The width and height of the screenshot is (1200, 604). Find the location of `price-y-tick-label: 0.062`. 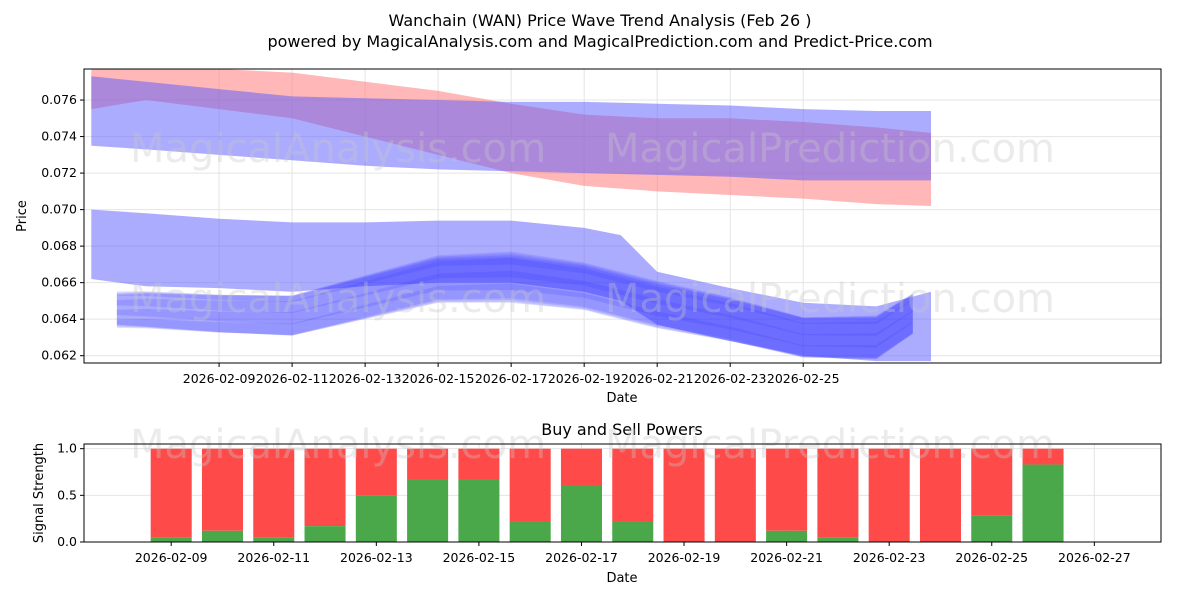

price-y-tick-label: 0.062 is located at coordinates (59, 355).